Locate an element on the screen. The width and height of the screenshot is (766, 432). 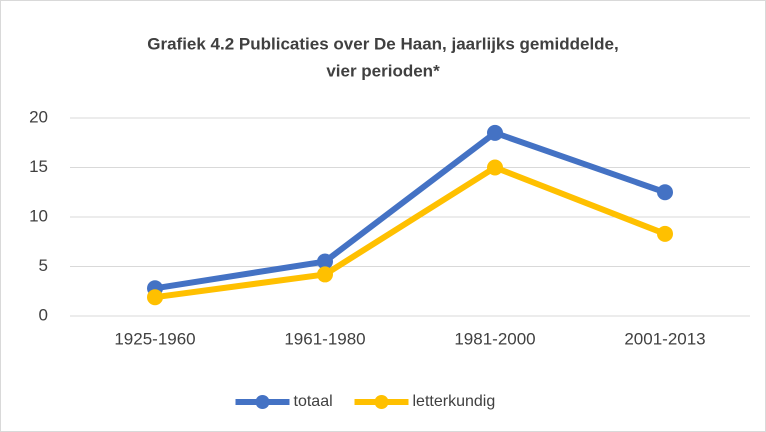
chart-subtitle: vier perioden* is located at coordinates (383, 70).